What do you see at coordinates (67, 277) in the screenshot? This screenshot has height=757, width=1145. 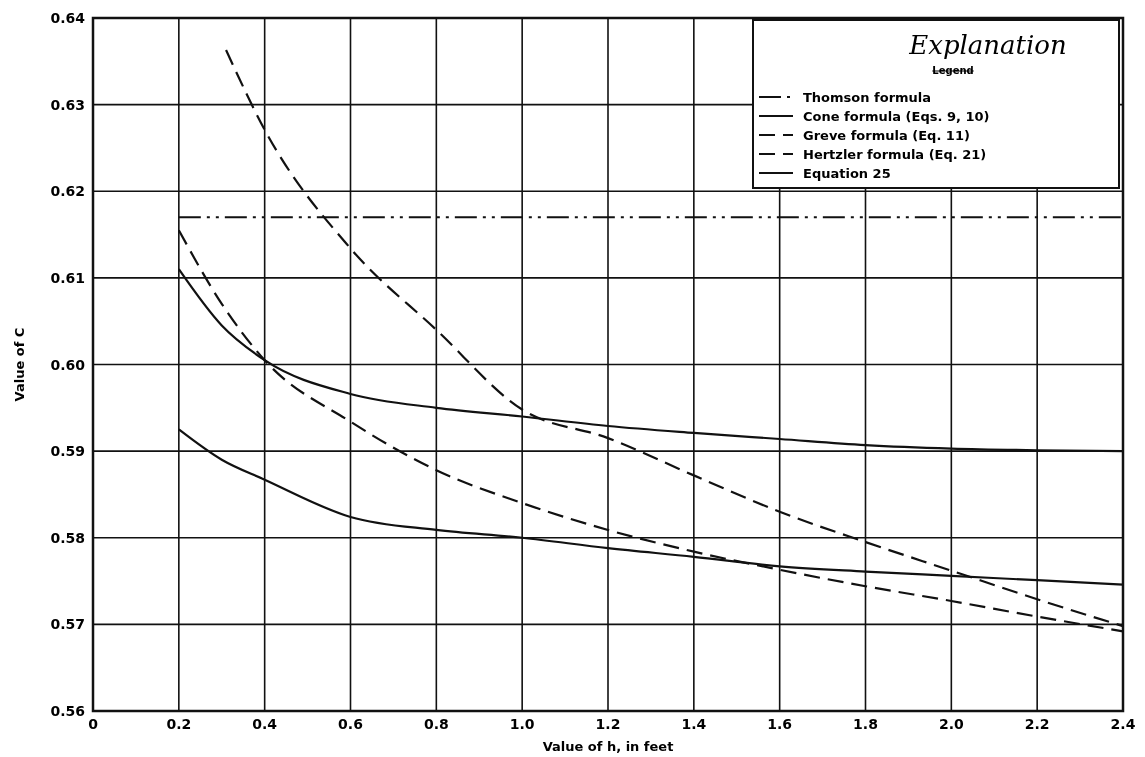 I see `y-tick-label: 0.61` at bounding box center [67, 277].